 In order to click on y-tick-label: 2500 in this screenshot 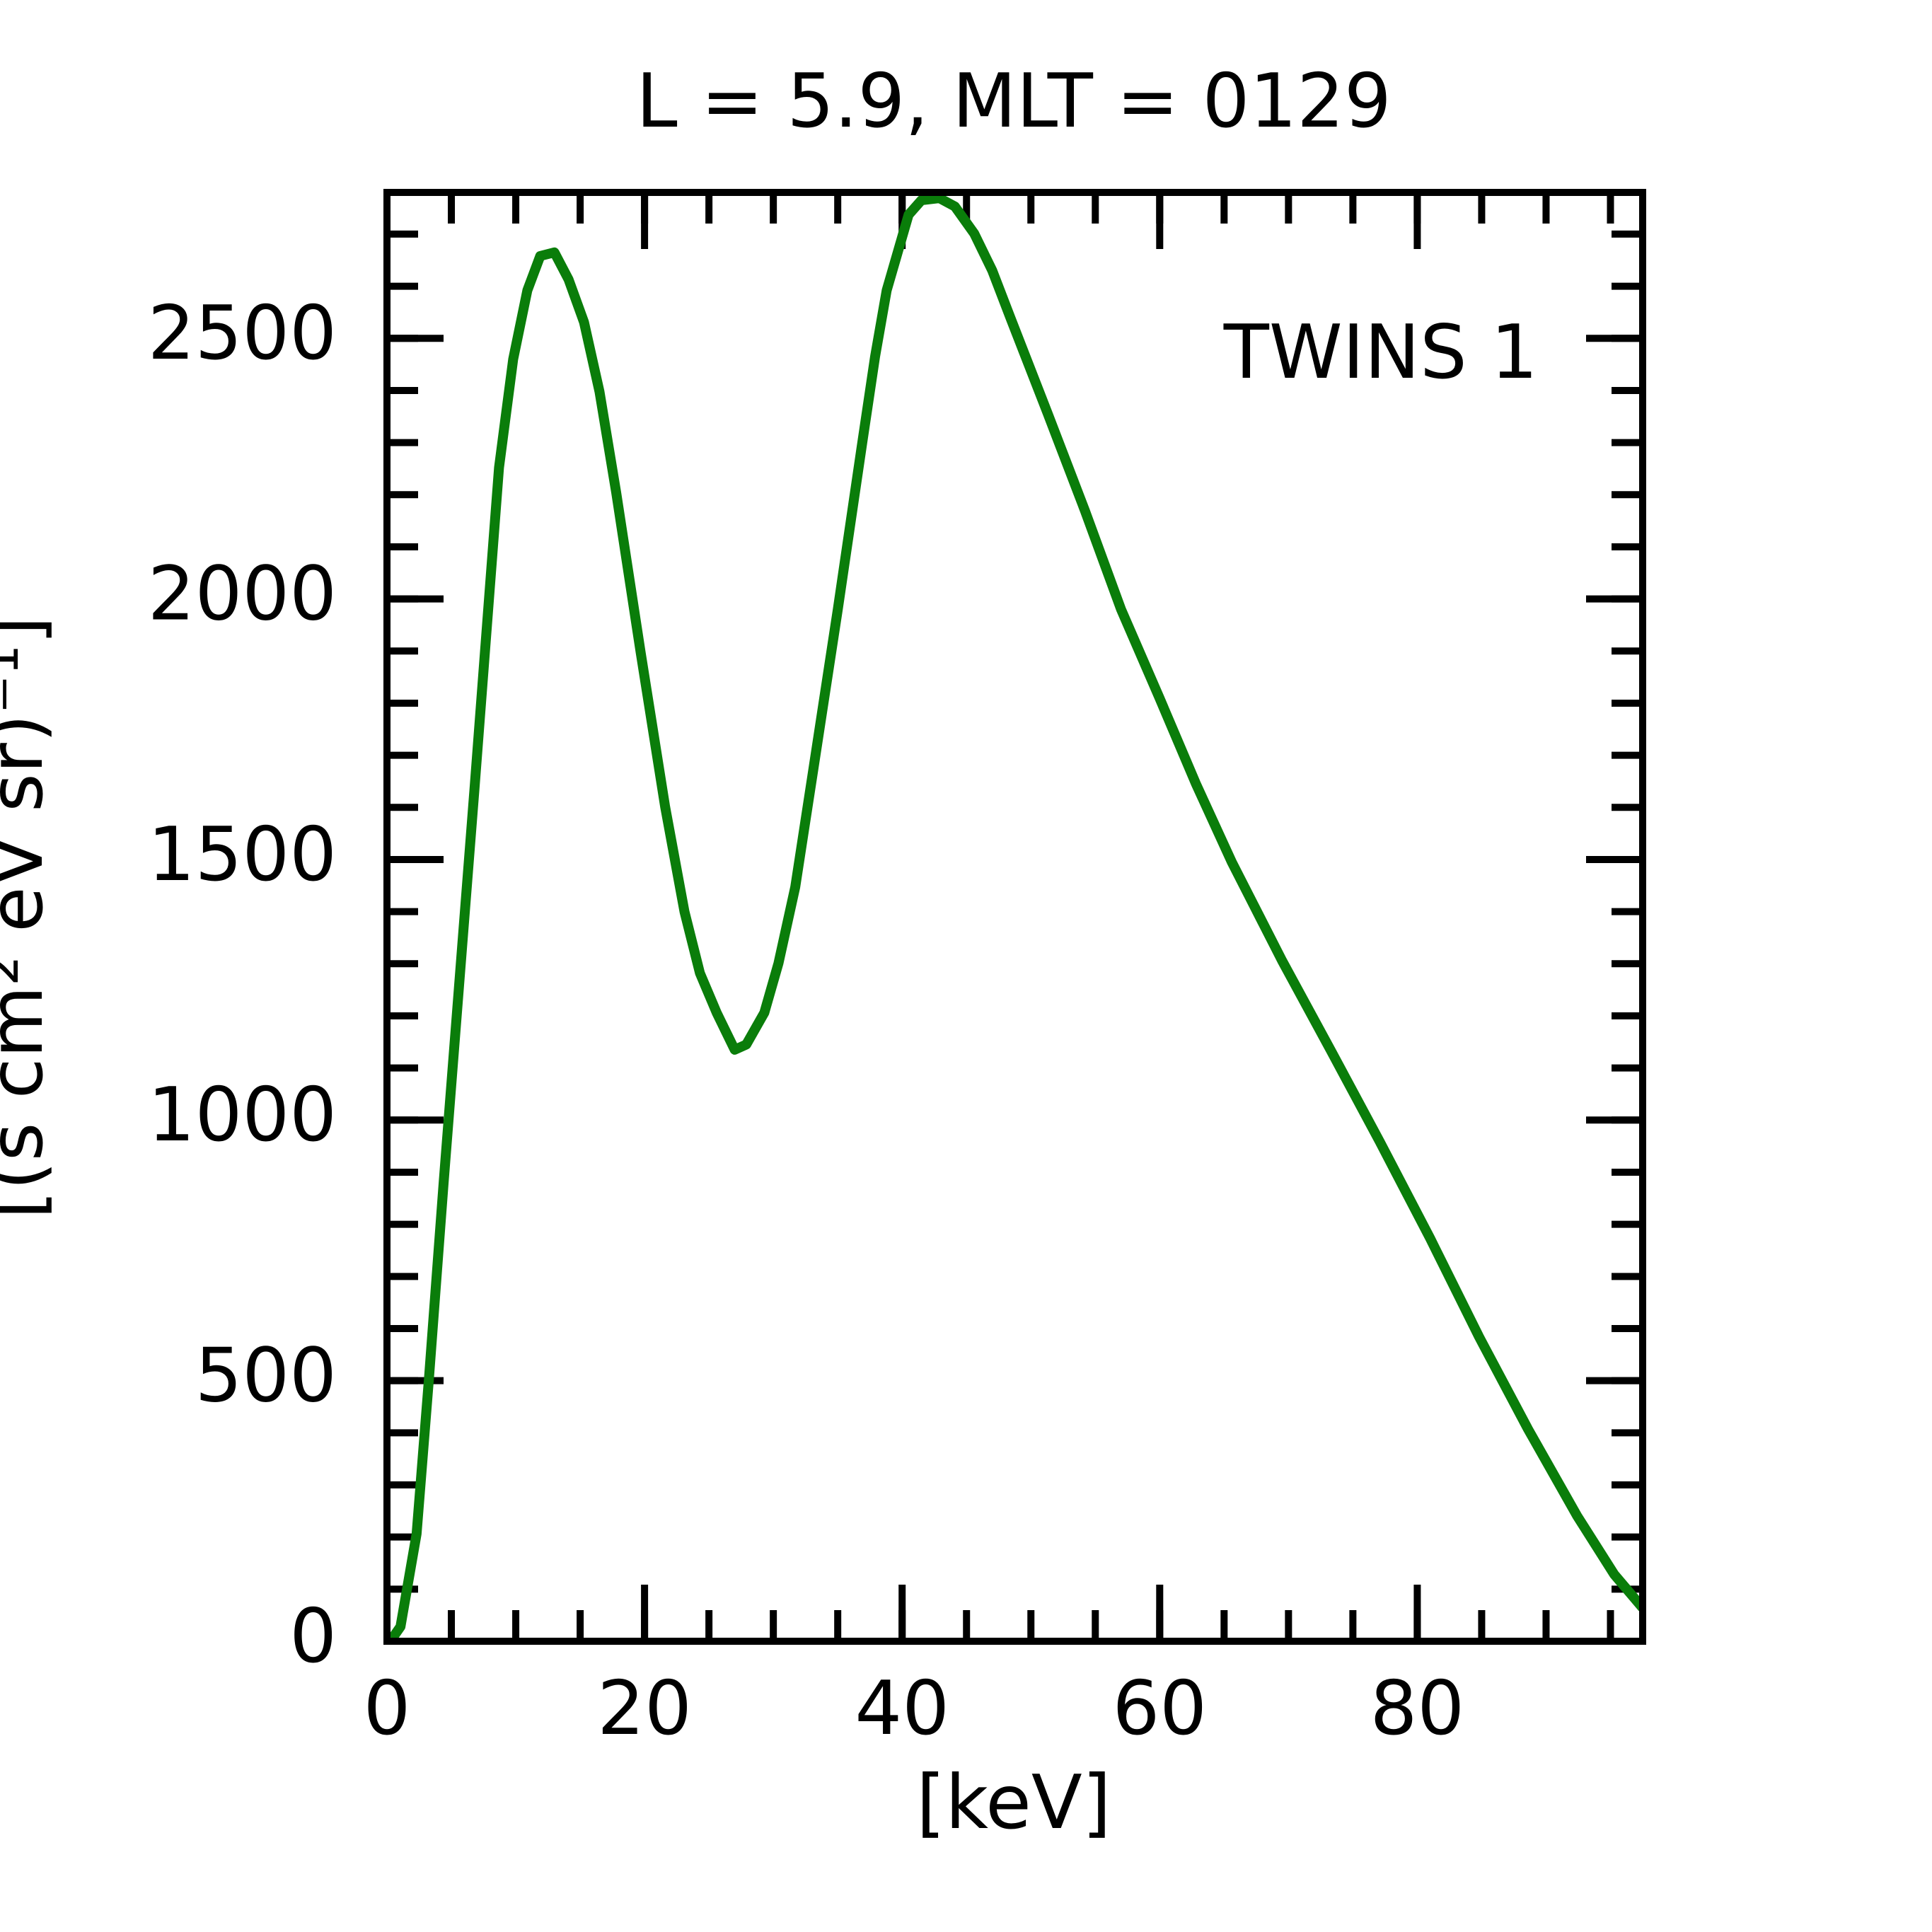, I will do `click(242, 333)`.